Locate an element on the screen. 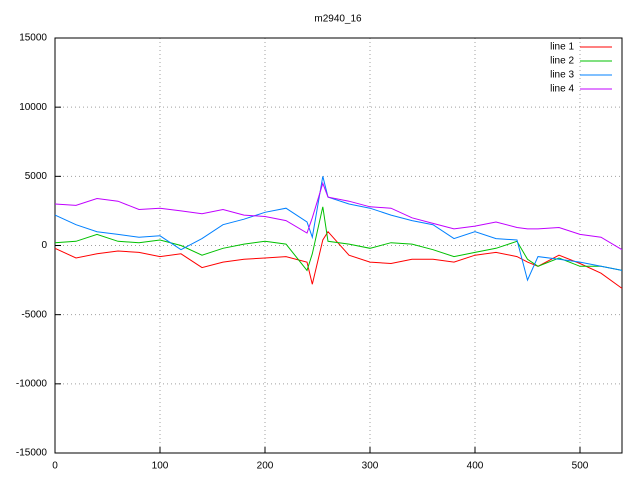 This screenshot has height=480, width=640. x-tick-label: 400 is located at coordinates (475, 466).